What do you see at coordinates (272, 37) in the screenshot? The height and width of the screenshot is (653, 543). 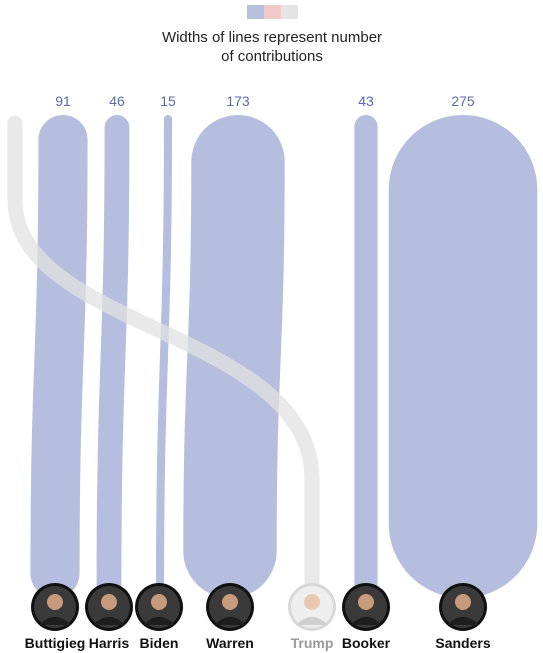 I see `legend-line-1: Widths of lines represent number` at bounding box center [272, 37].